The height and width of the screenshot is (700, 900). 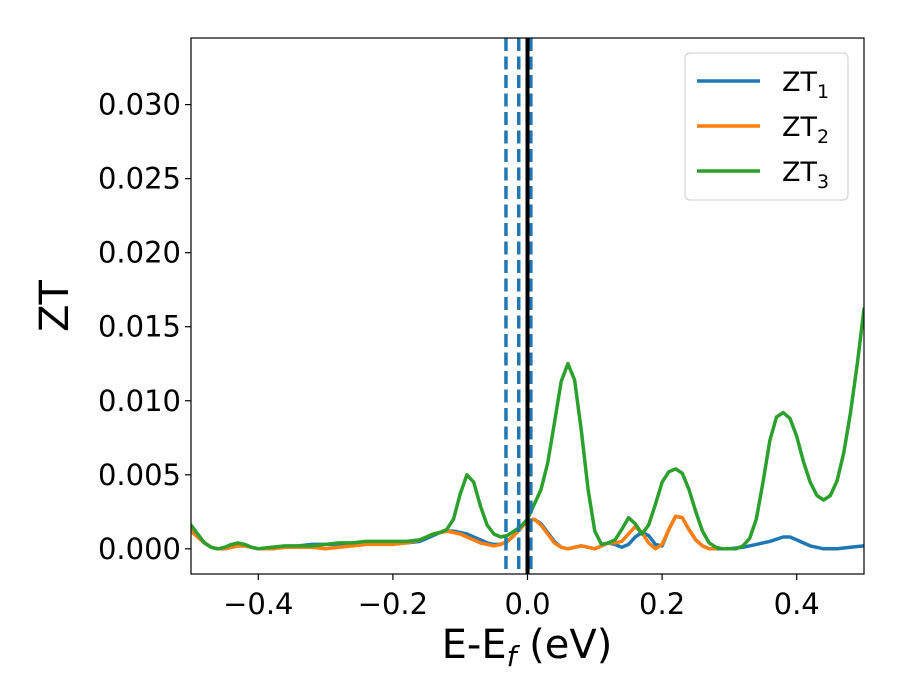 I want to click on y-tick-label: 0.005, so click(x=139, y=475).